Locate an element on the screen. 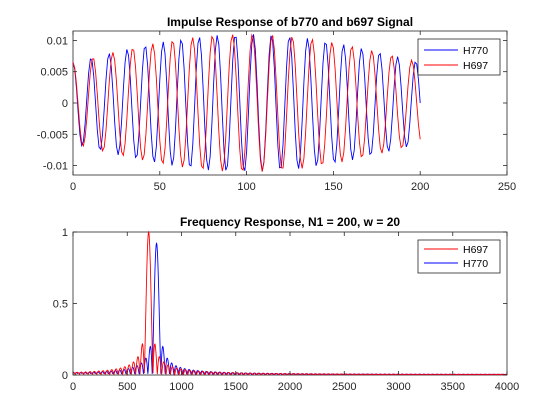  impulse-ytick-label: -0.01 is located at coordinates (55, 167).